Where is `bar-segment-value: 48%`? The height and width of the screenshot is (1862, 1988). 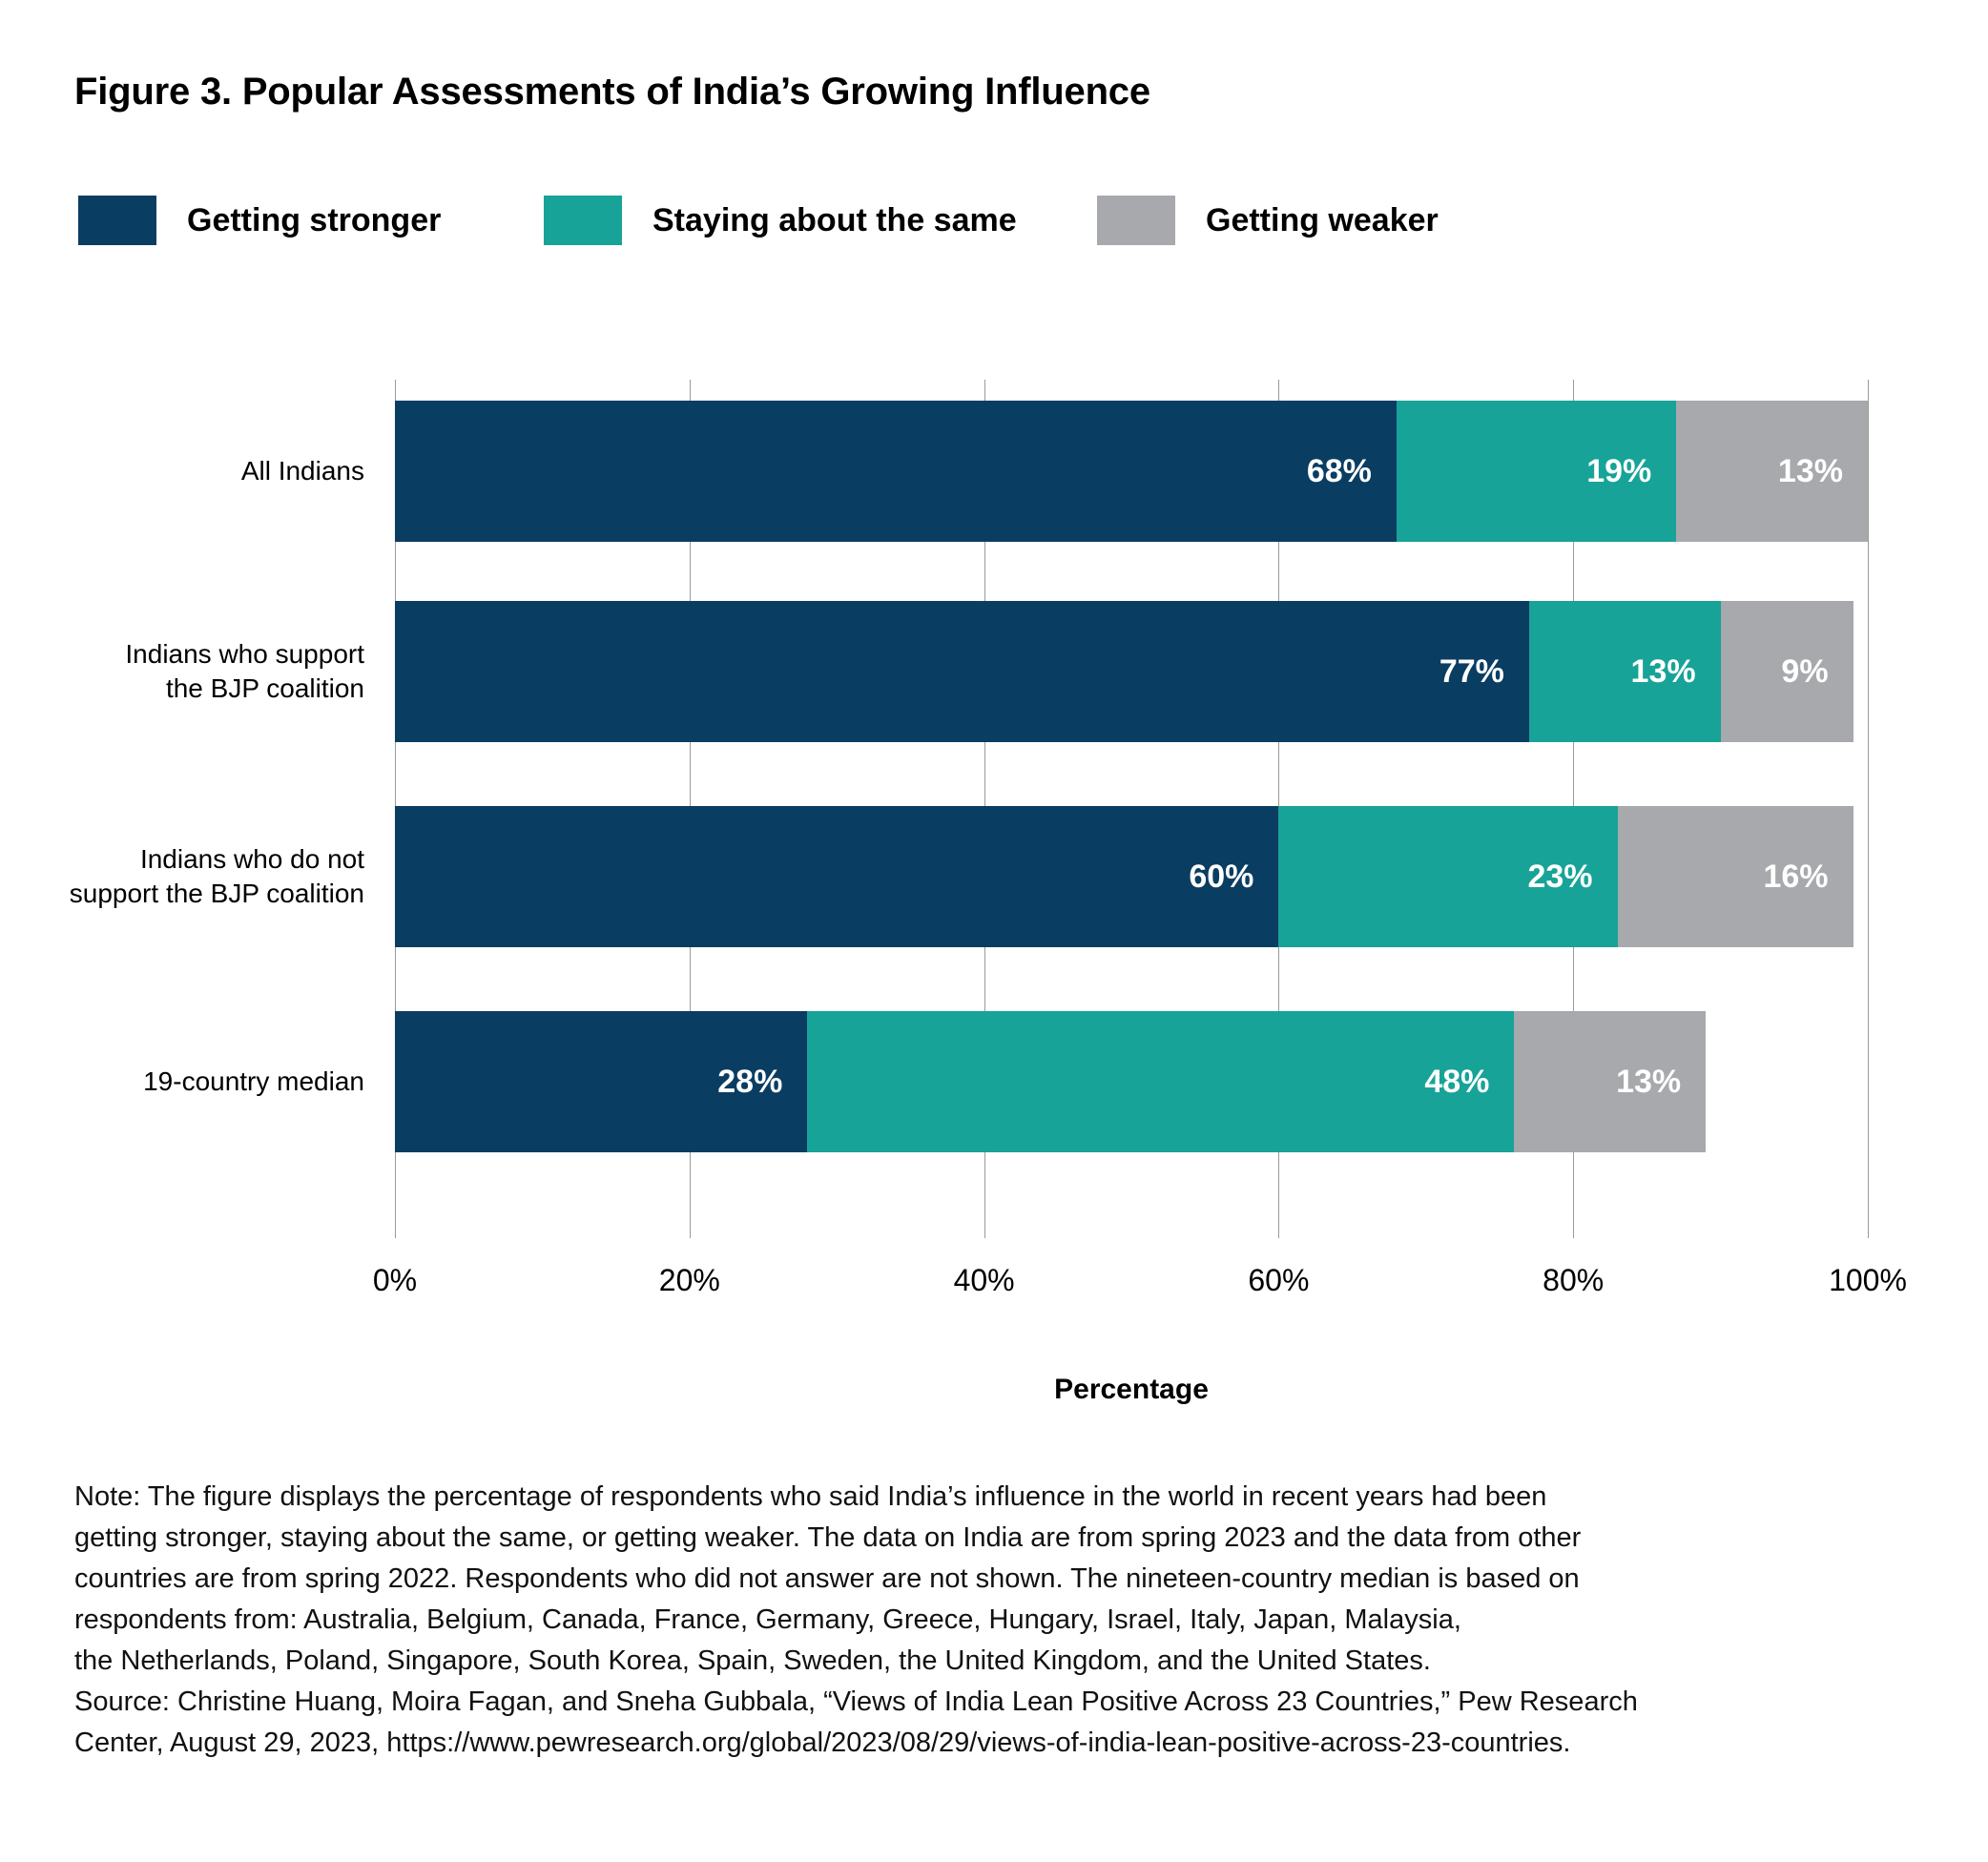 bar-segment-value: 48% is located at coordinates (1457, 1082).